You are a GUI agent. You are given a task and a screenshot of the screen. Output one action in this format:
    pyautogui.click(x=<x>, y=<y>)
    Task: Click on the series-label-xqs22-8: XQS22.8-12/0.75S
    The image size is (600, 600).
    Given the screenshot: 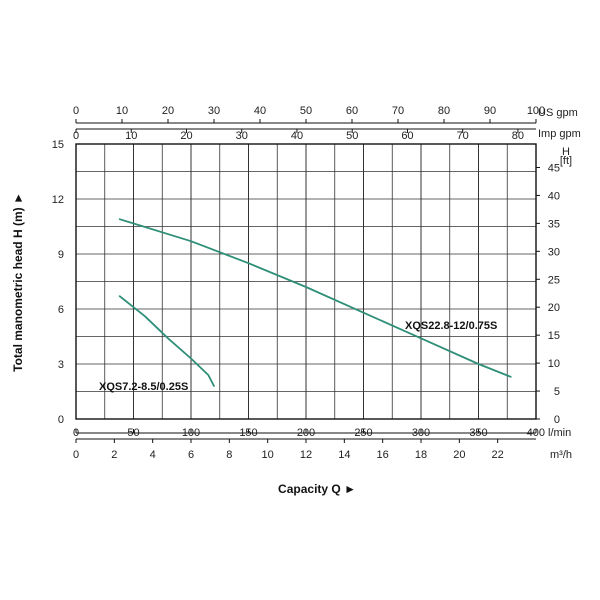 What is the action you would take?
    pyautogui.click(x=451, y=326)
    